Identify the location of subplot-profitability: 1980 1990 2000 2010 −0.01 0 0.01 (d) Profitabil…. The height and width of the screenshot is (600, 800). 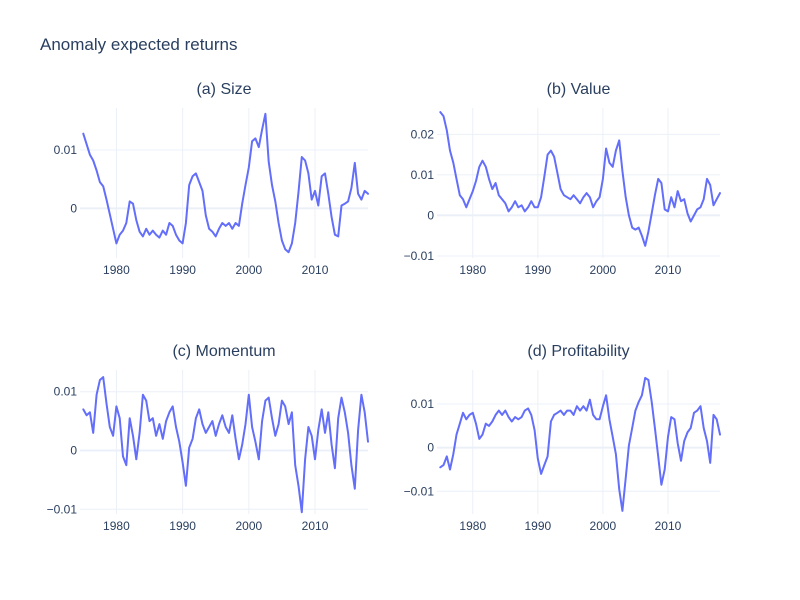
(562, 438).